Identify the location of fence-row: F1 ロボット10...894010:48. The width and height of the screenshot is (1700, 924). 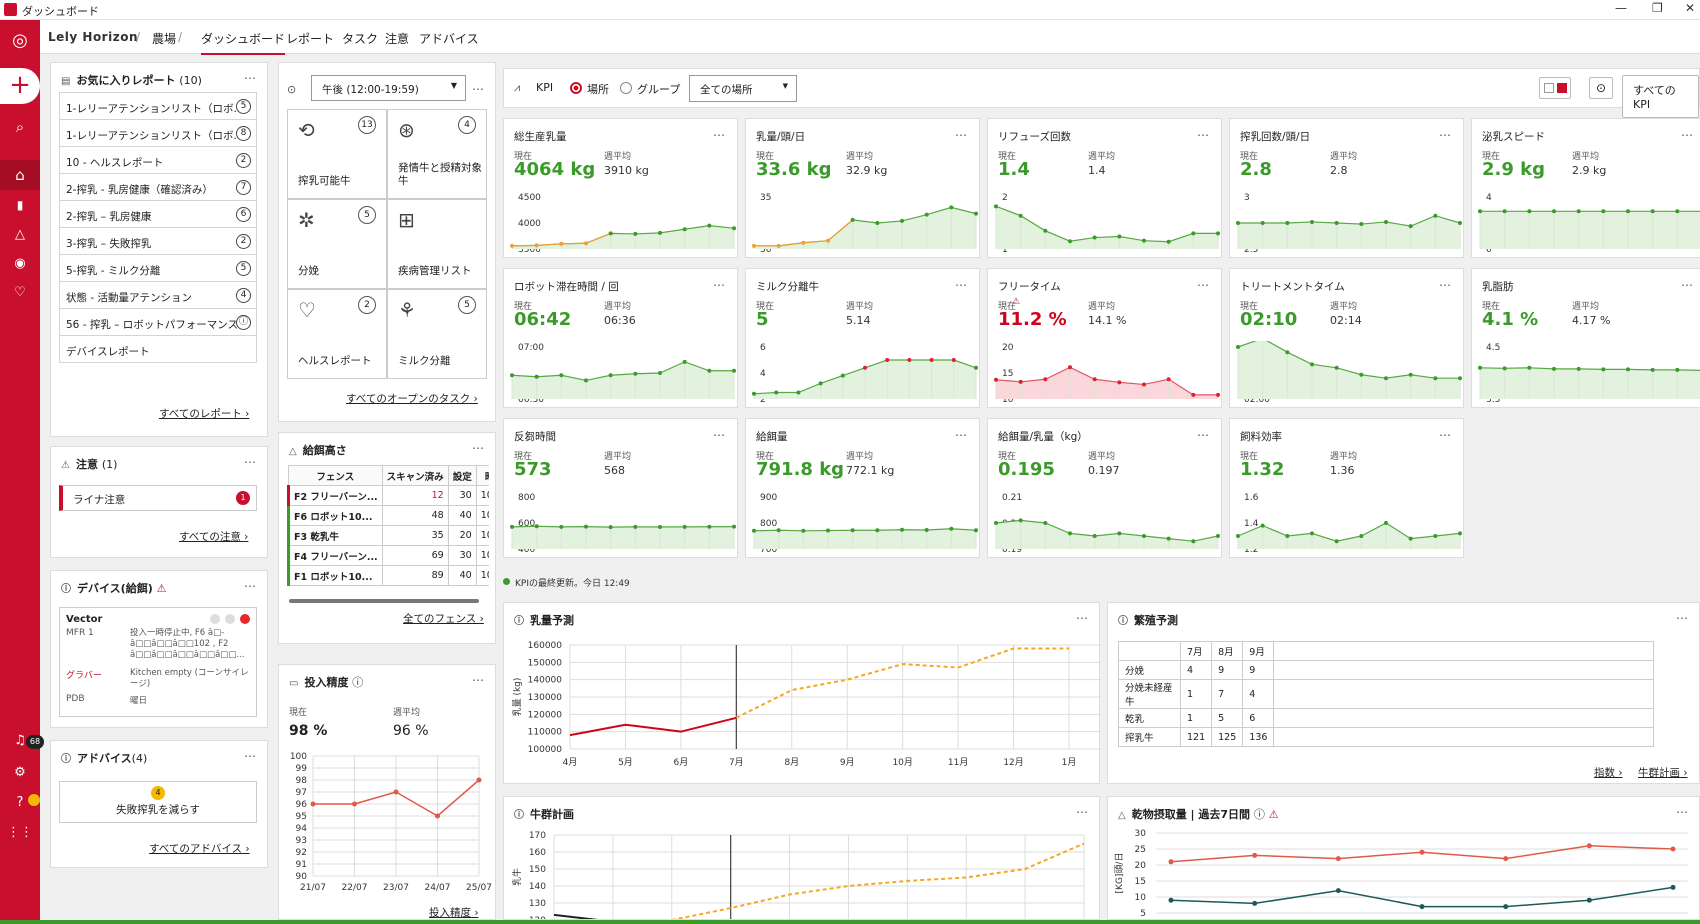
(388, 575).